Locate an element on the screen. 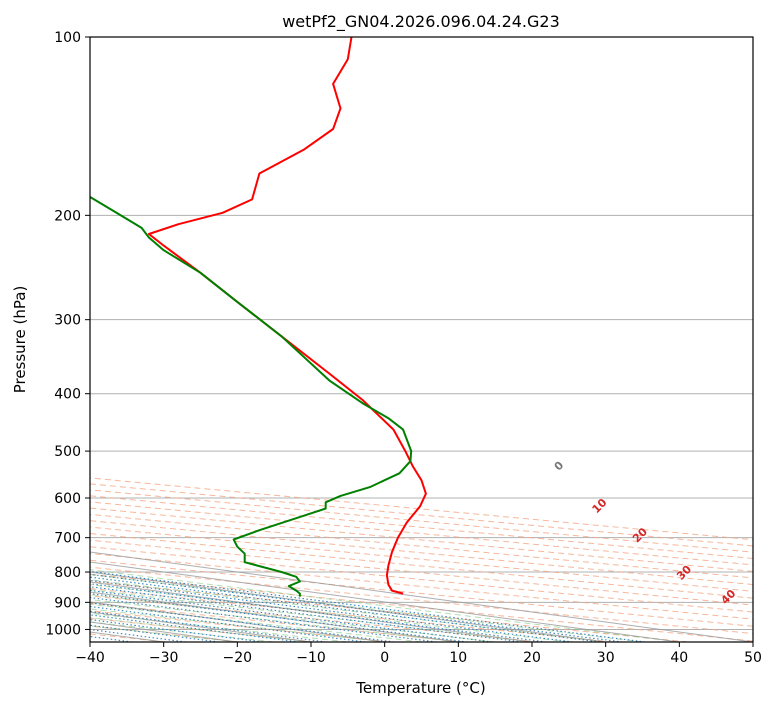 The height and width of the screenshot is (708, 775). y-tick-label: 500 is located at coordinates (67, 452).